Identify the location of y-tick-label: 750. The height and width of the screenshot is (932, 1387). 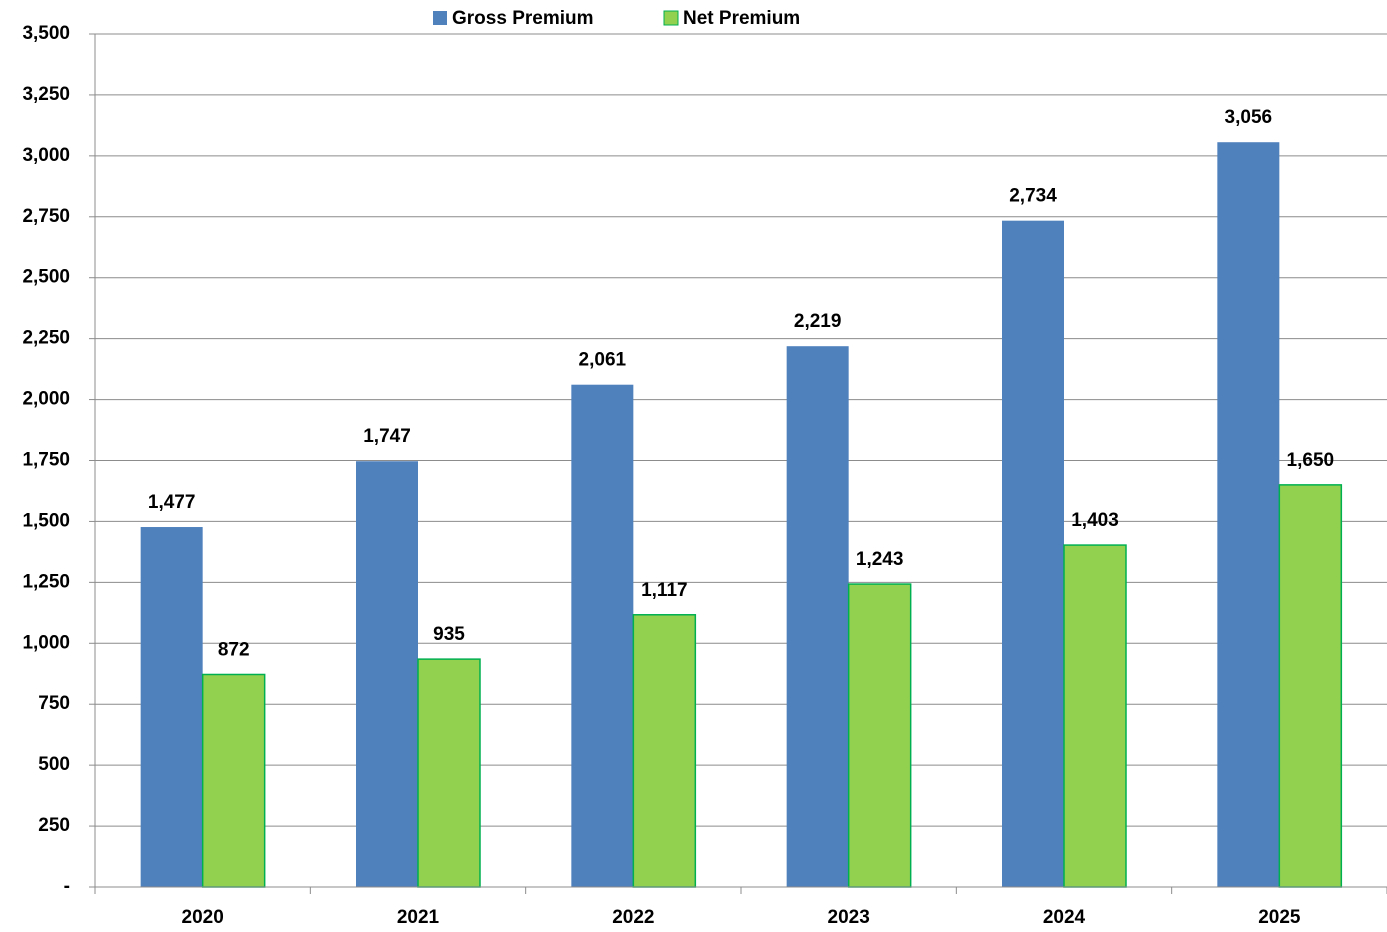
(54, 703).